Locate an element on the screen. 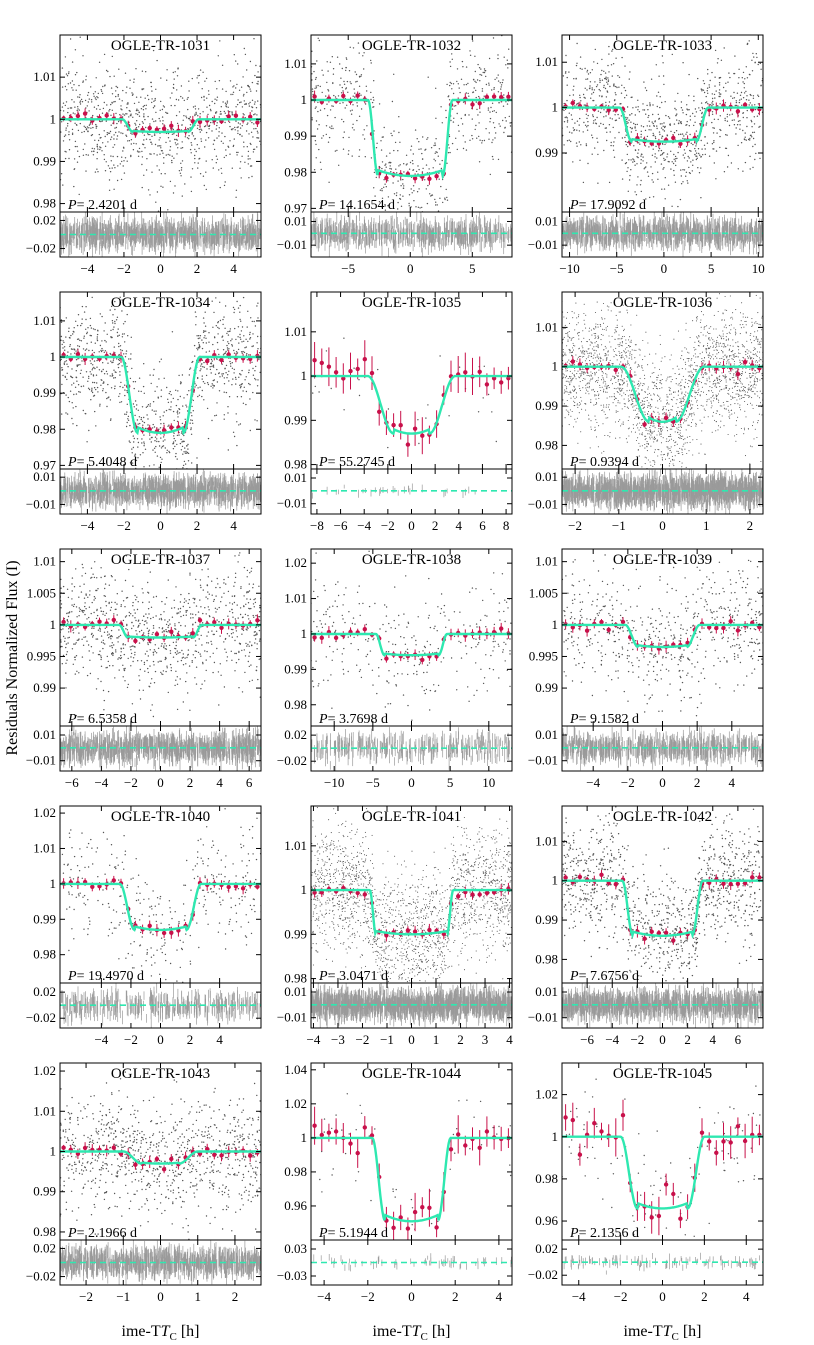 The image size is (814, 1345). y-tick-label: 0.98 is located at coordinates (295, 171).